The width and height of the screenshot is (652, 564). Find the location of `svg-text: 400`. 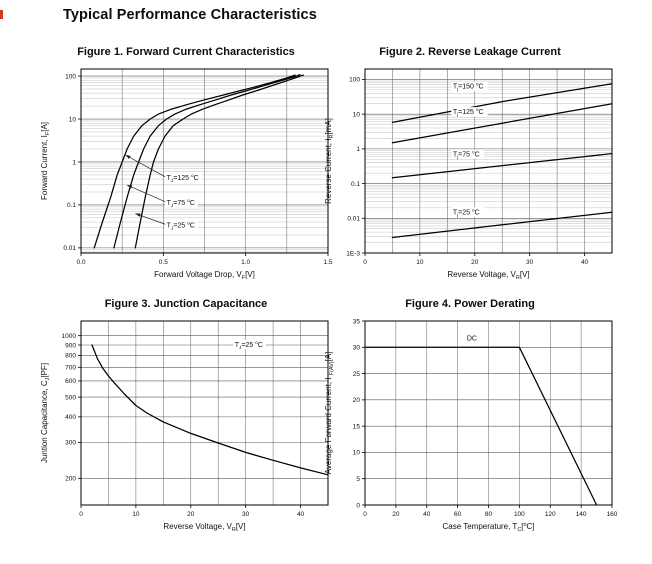

svg-text: 400 is located at coordinates (70, 417).